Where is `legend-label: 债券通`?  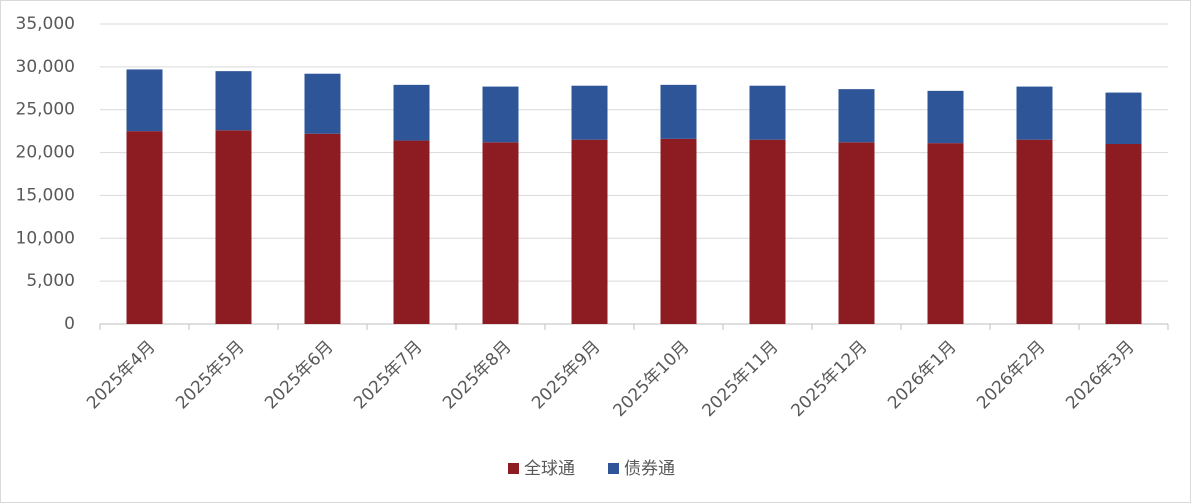 legend-label: 债券通 is located at coordinates (649, 469).